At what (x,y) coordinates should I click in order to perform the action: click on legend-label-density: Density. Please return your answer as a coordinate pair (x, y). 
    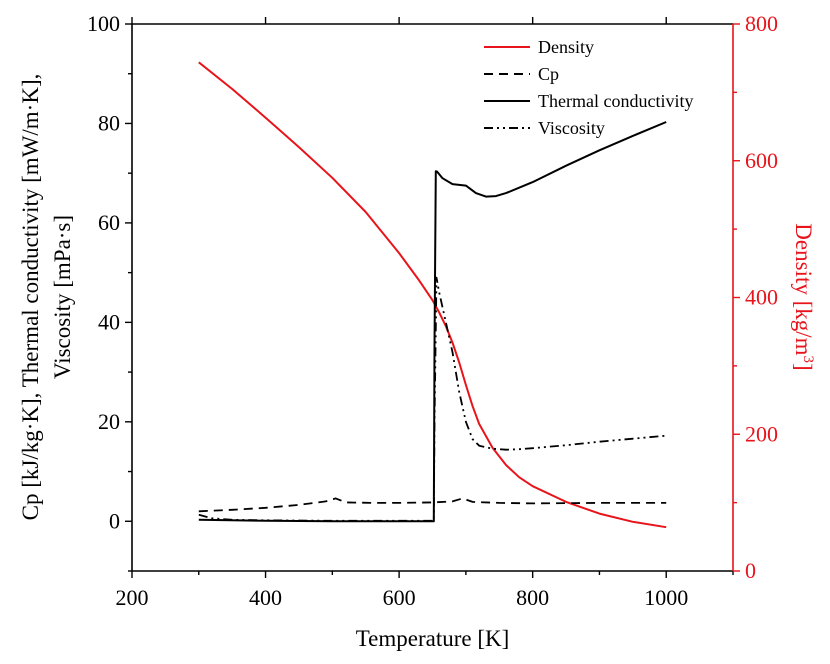
    Looking at the image, I should click on (566, 47).